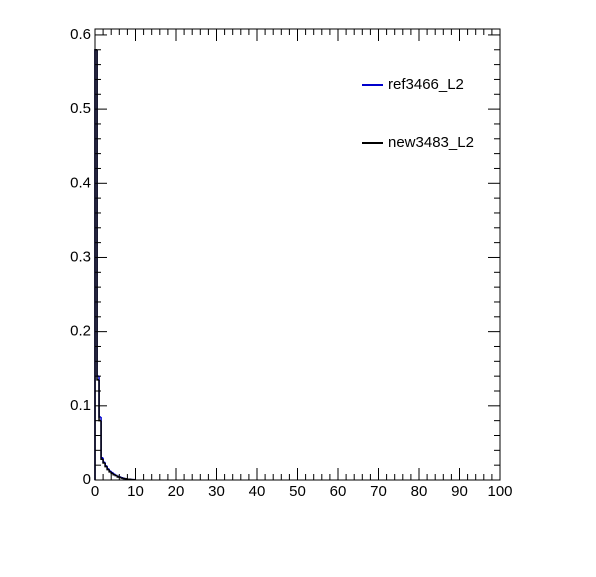 This screenshot has width=596, height=577. I want to click on legend-label: new3483_L2, so click(431, 142).